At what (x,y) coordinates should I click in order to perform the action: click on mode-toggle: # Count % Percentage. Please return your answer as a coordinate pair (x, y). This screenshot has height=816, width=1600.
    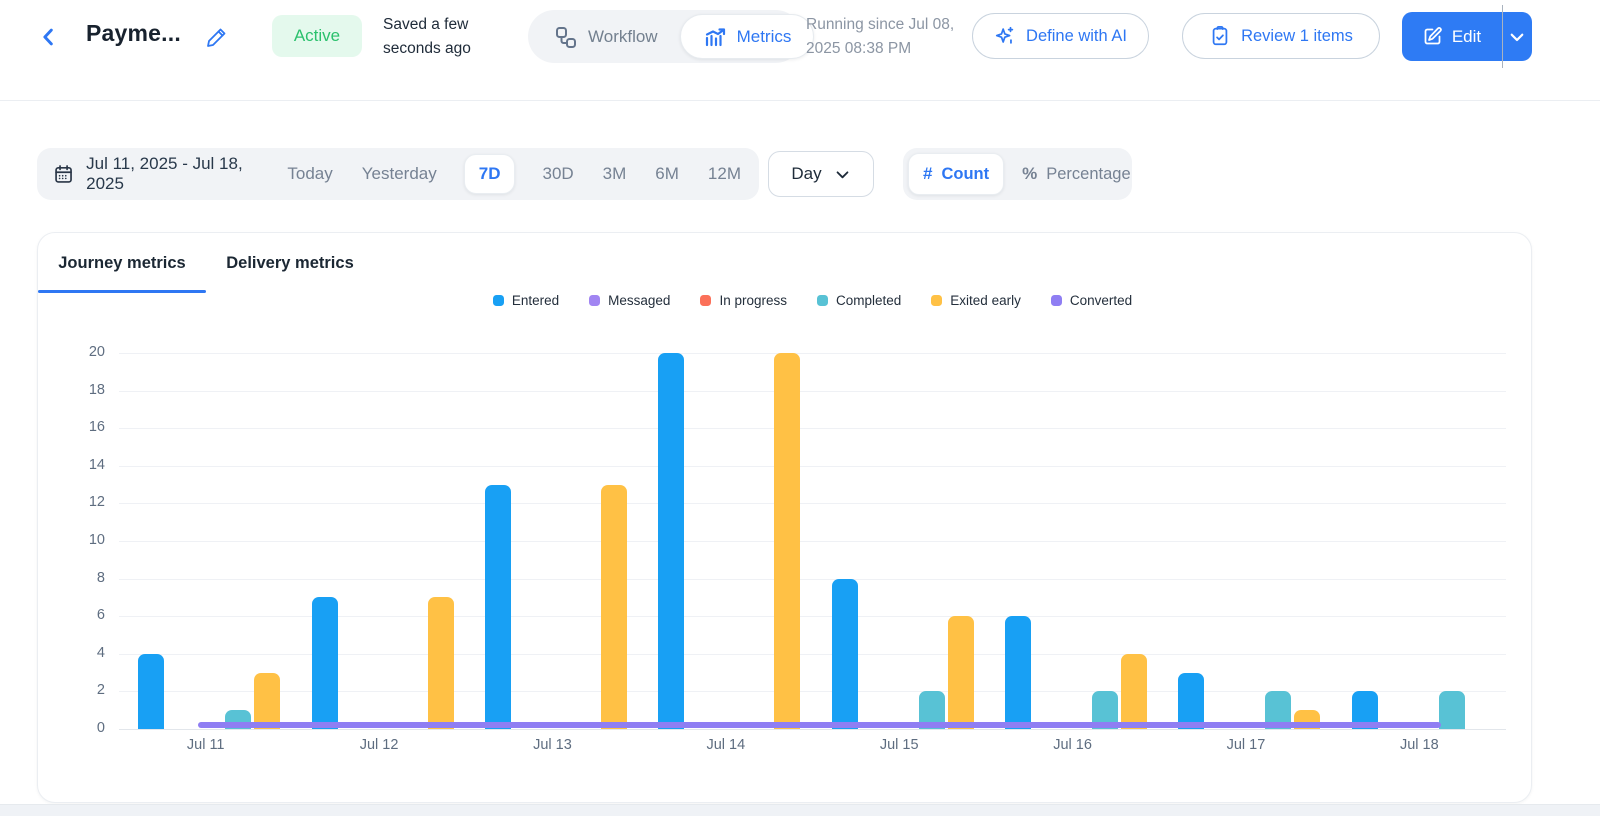
    Looking at the image, I should click on (1017, 174).